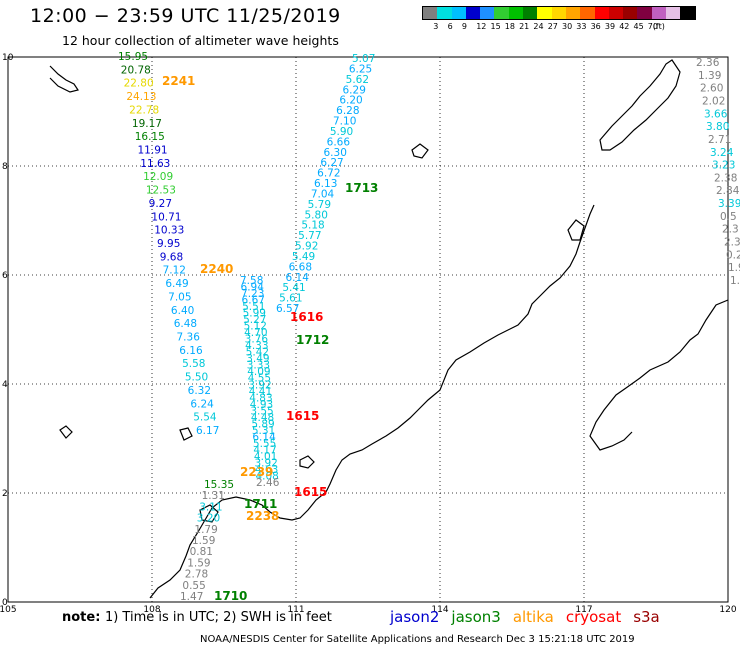 This screenshot has height=650, width=740. Describe the element at coordinates (716, 114) in the screenshot. I see `wave-height-value: 3.66` at that location.